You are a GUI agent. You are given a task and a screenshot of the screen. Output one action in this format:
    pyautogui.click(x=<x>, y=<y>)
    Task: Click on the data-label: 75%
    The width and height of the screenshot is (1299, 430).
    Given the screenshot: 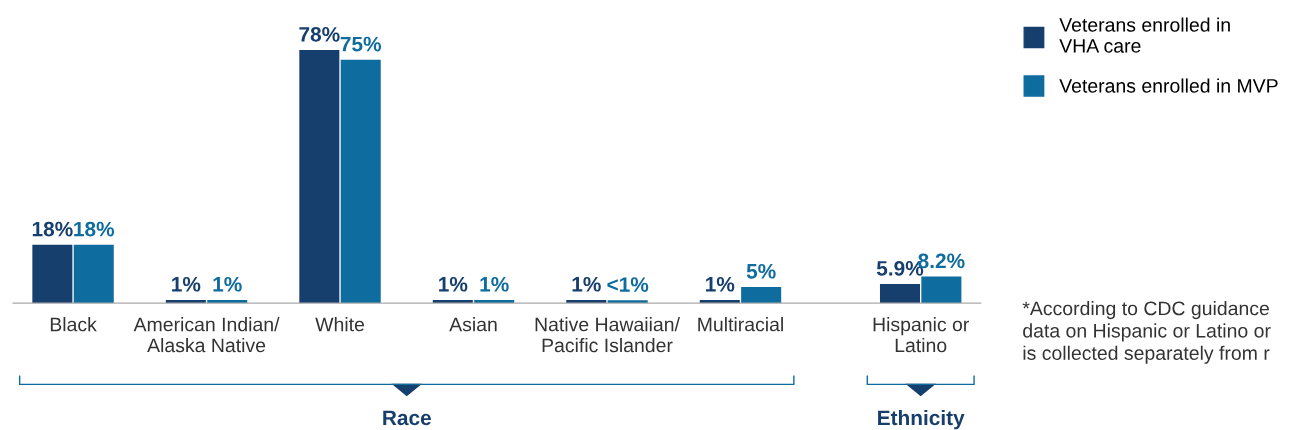 What is the action you would take?
    pyautogui.click(x=361, y=44)
    